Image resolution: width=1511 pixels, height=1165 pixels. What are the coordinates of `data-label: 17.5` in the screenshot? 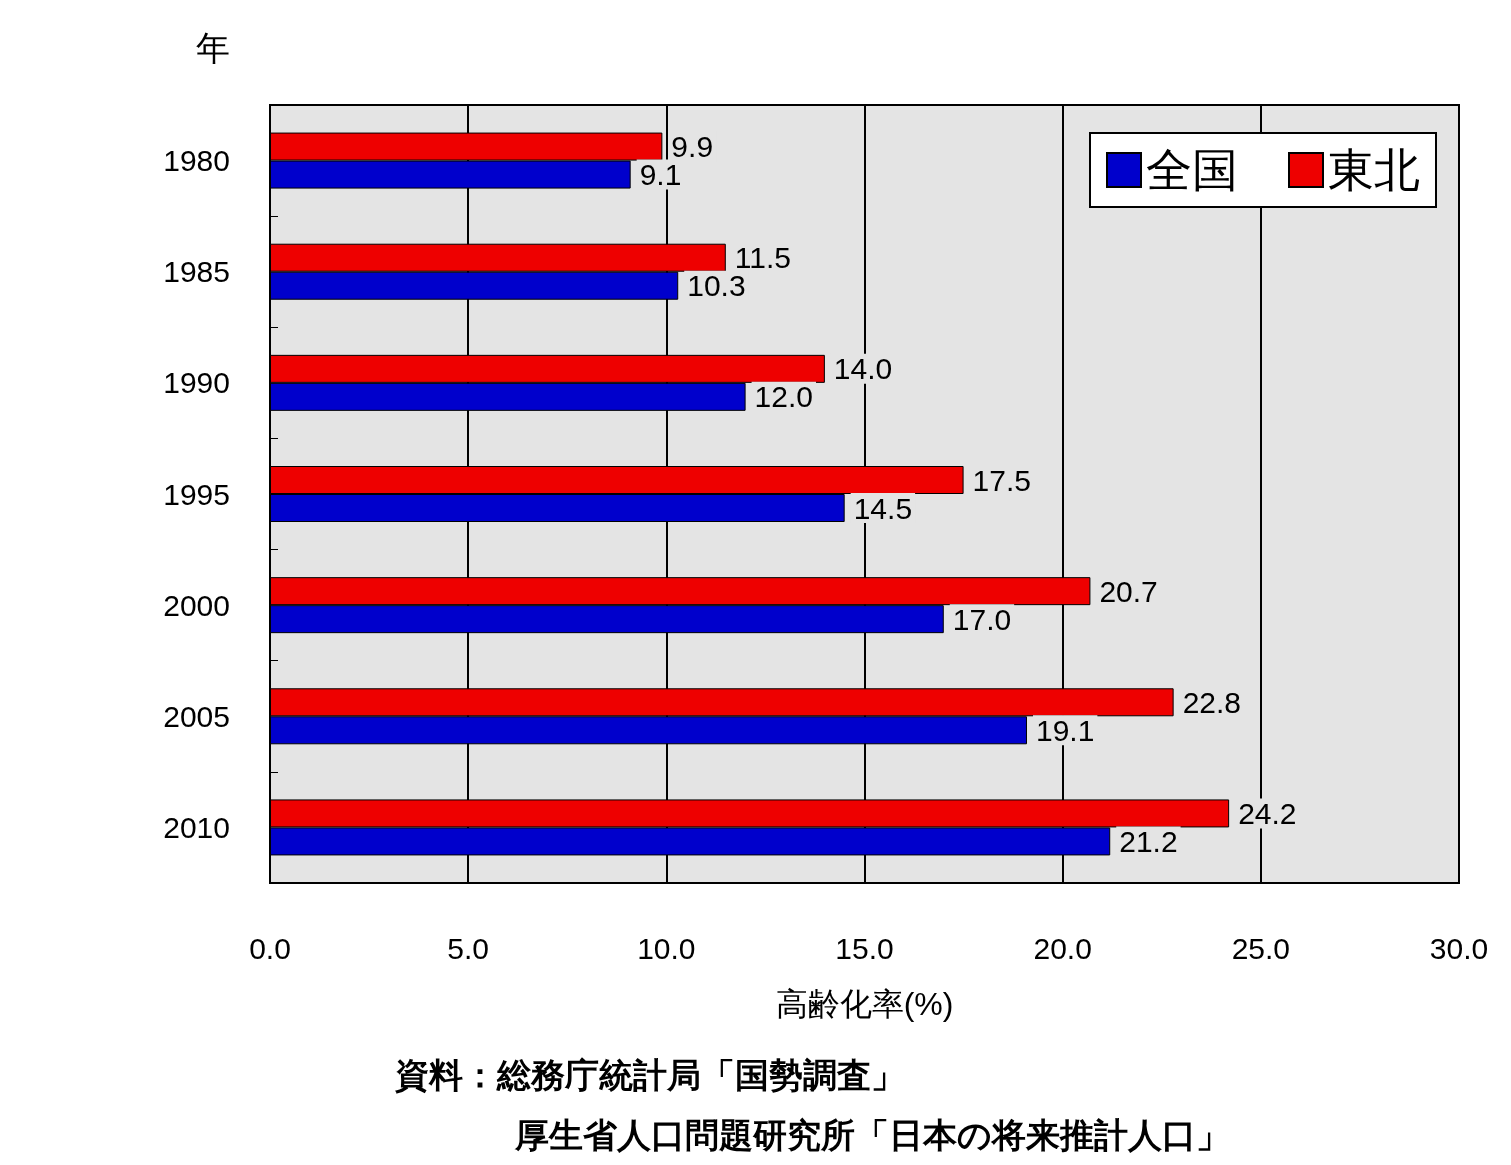 It's located at (1001, 480).